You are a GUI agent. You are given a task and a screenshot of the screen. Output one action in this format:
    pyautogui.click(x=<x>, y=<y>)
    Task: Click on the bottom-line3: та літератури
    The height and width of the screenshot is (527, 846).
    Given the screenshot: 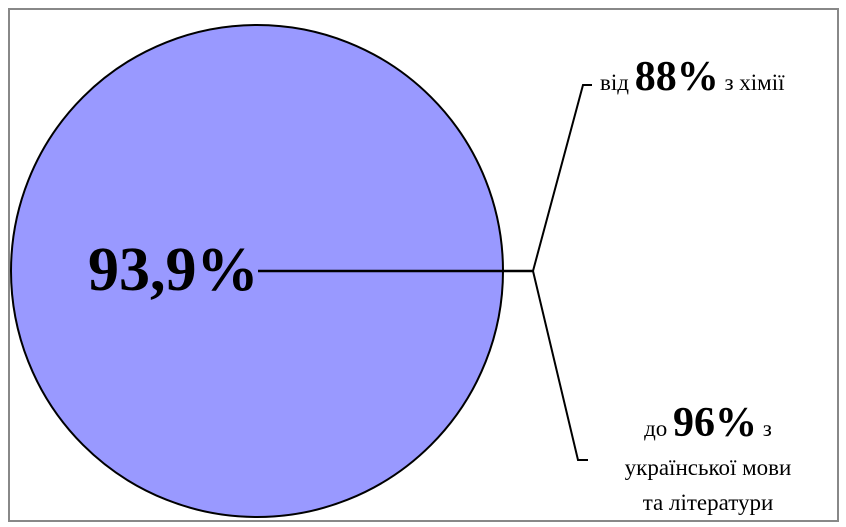 What is the action you would take?
    pyautogui.click(x=708, y=502)
    